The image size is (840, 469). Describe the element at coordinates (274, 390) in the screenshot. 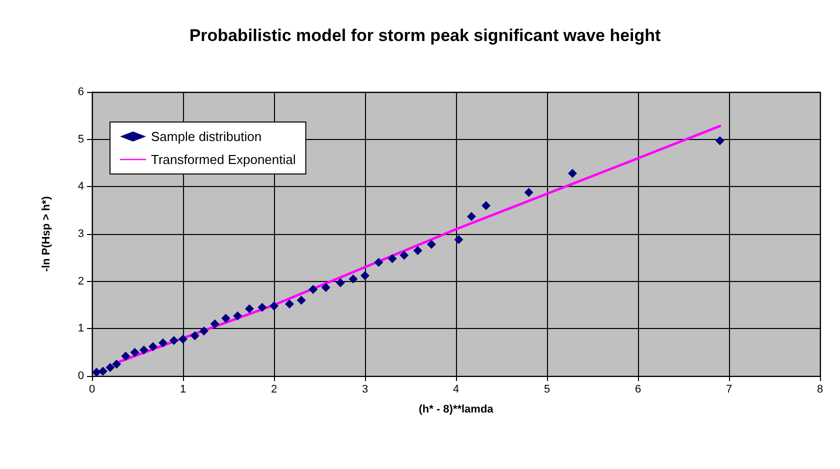

I see `x-tick-label: 2` at that location.